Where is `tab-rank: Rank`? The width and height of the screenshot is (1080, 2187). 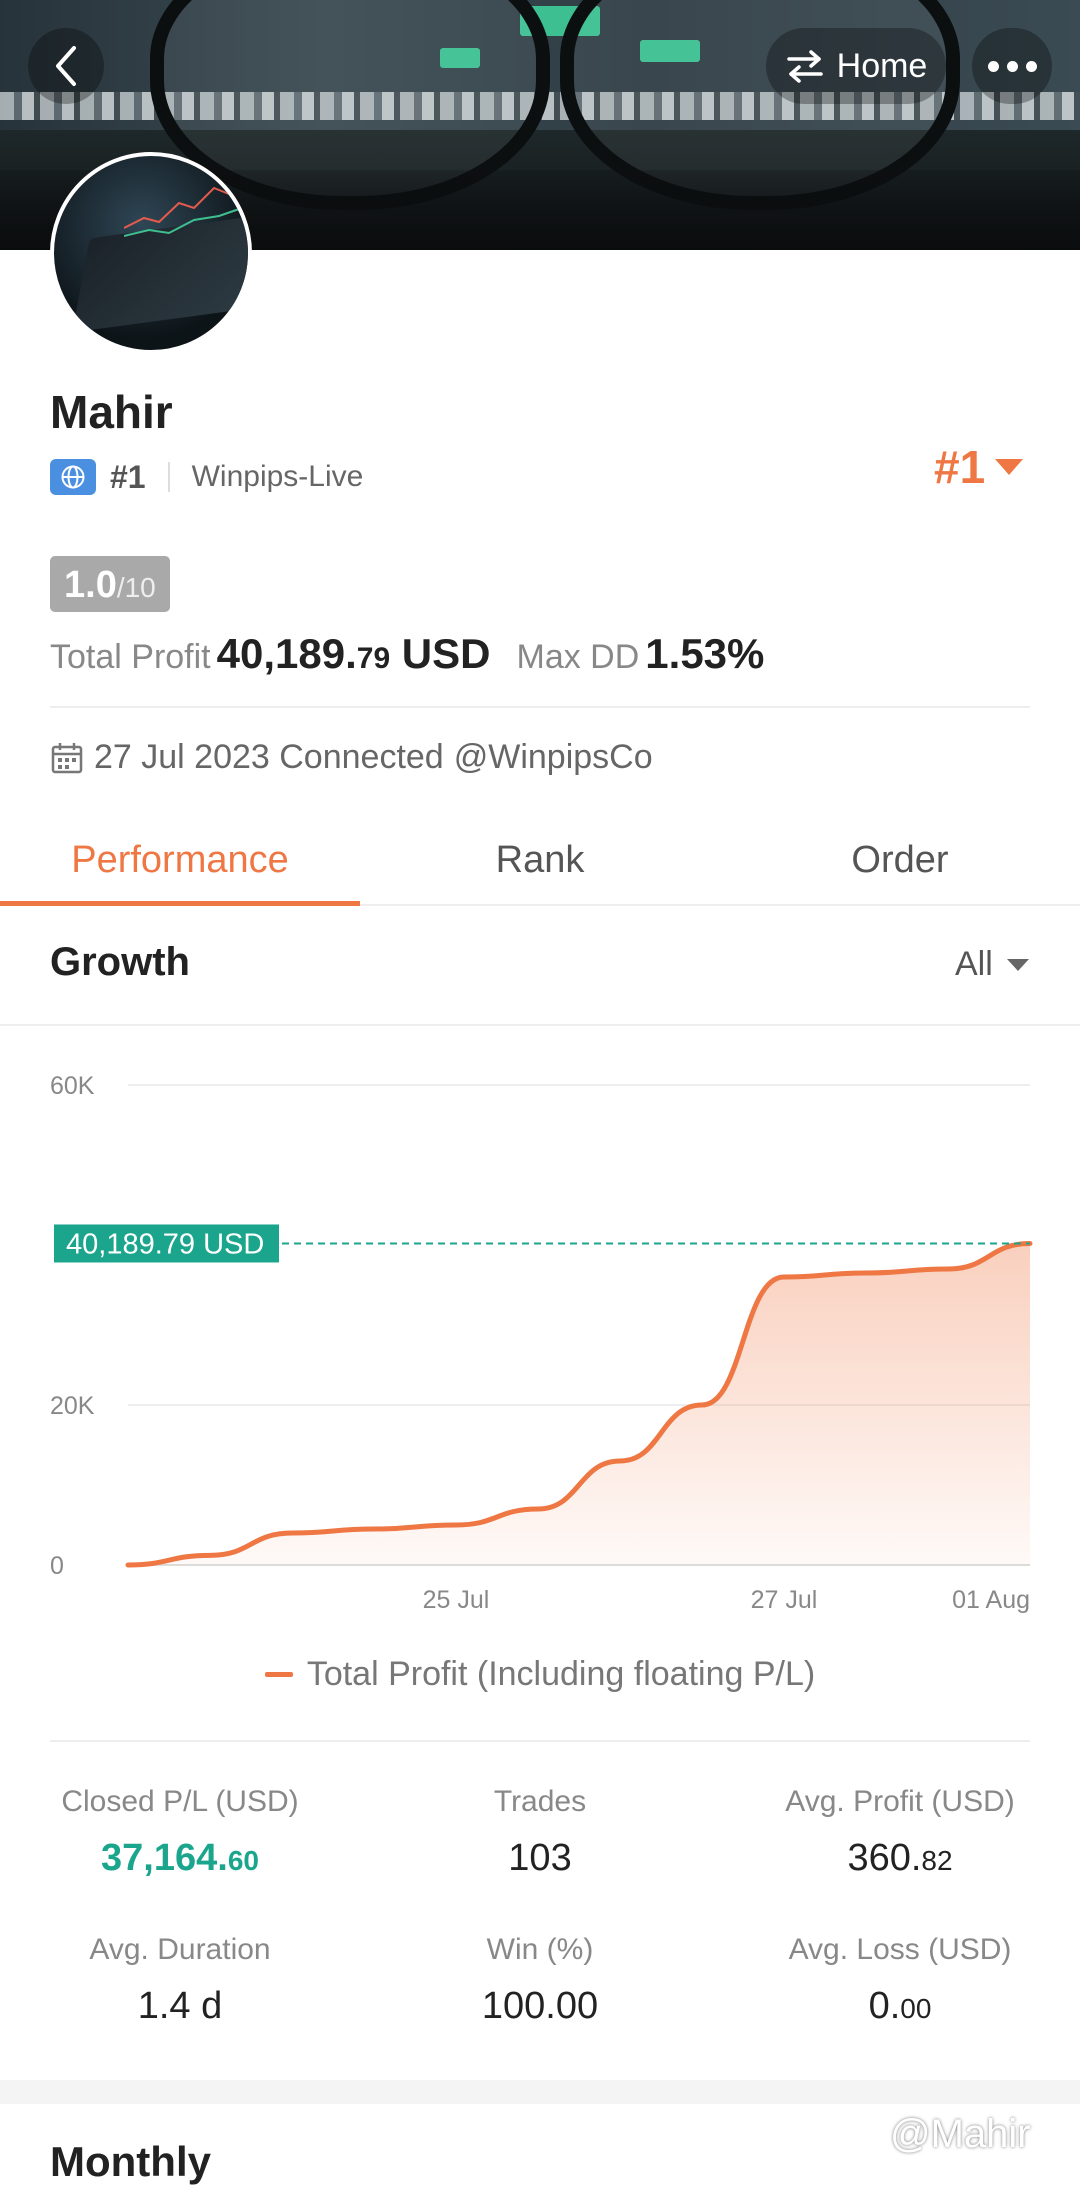 tab-rank: Rank is located at coordinates (540, 860).